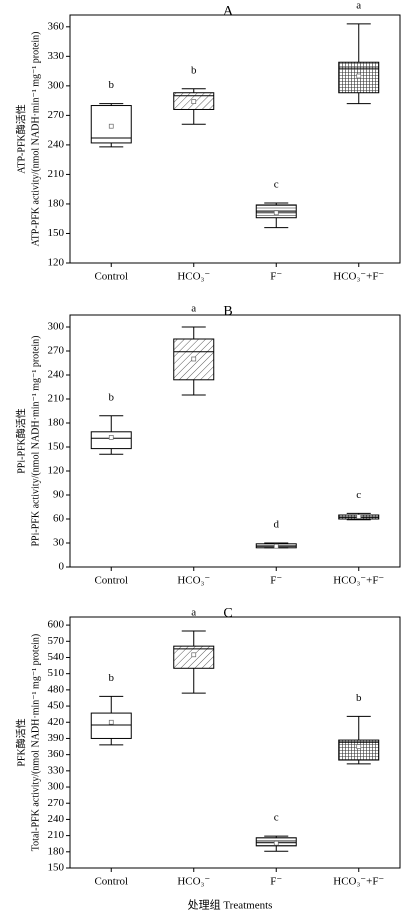 This screenshot has height=922, width=413. I want to click on y-axis-label: PPi-PFK酶活性, so click(20, 441).